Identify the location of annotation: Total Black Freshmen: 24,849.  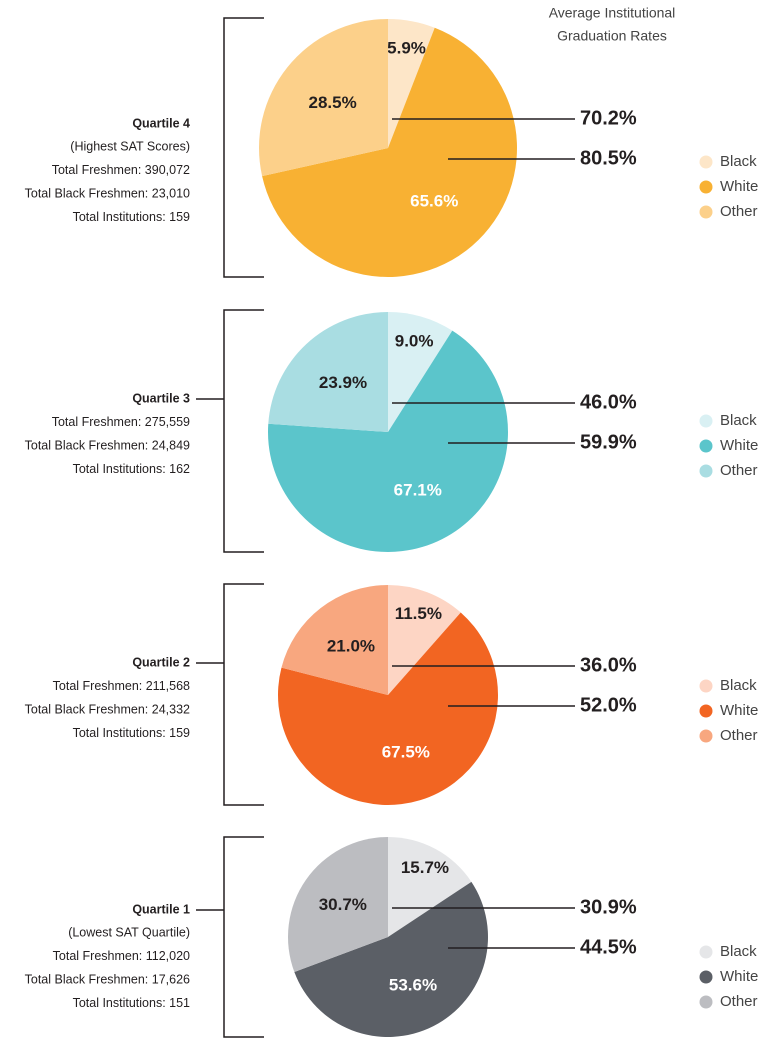
(107, 445).